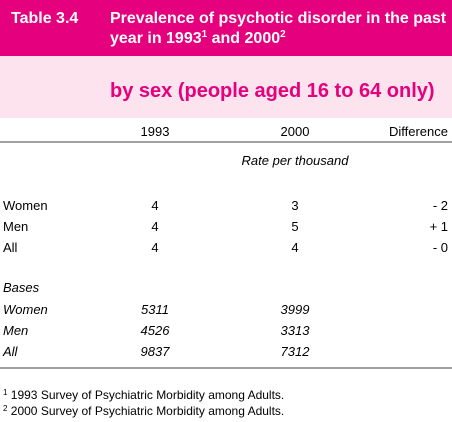 The image size is (452, 422). What do you see at coordinates (5, 408) in the screenshot?
I see `footnote-marker: 2` at bounding box center [5, 408].